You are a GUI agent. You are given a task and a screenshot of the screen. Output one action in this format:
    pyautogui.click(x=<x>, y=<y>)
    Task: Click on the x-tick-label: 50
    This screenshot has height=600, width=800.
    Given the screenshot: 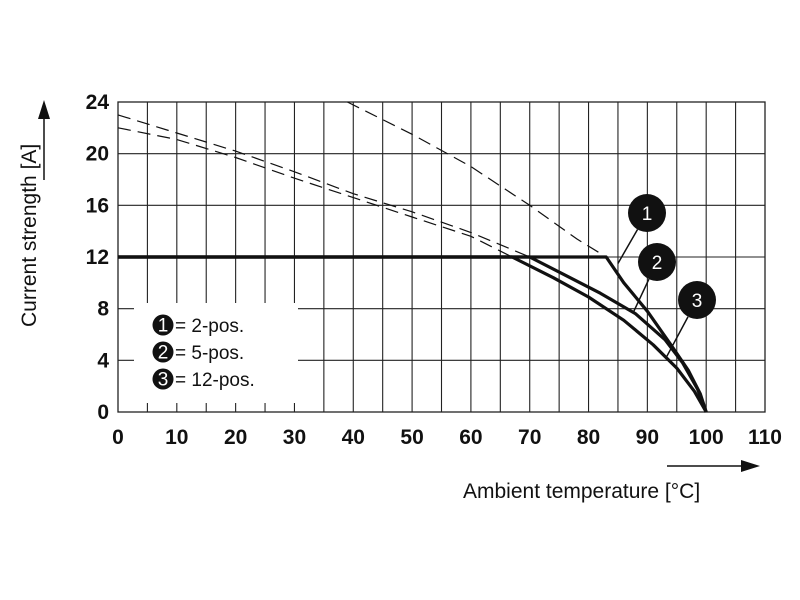 What is the action you would take?
    pyautogui.click(x=411, y=437)
    